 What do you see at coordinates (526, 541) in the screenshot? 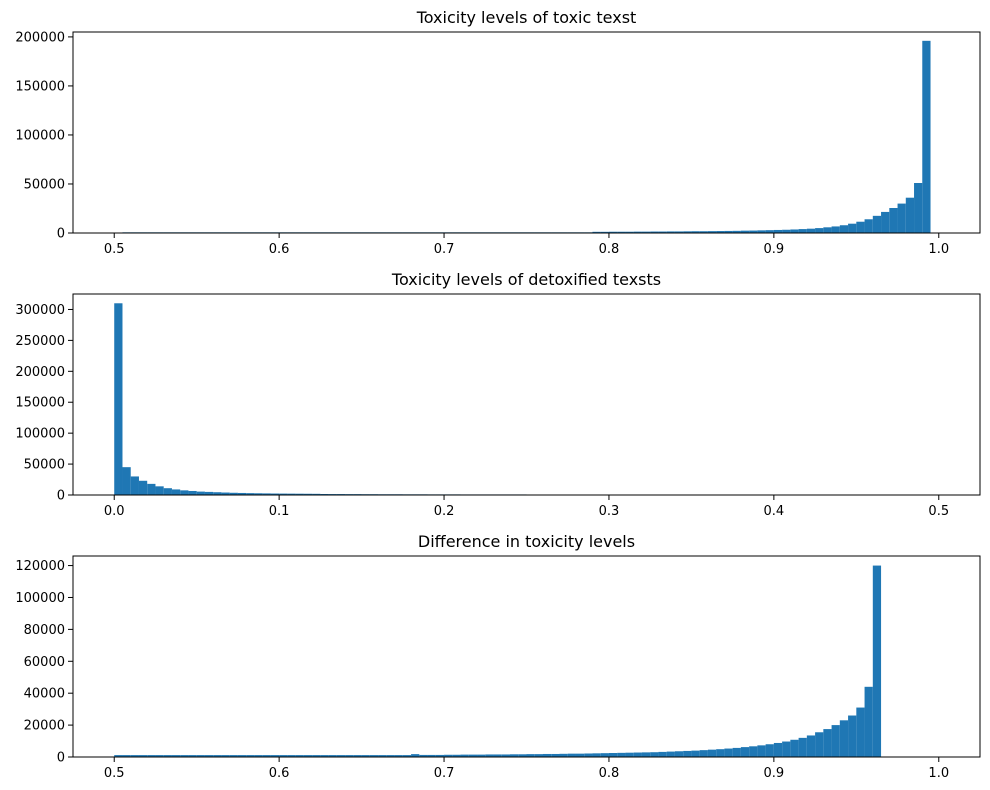
I see `chart-title: Difference in toxicity levels` at bounding box center [526, 541].